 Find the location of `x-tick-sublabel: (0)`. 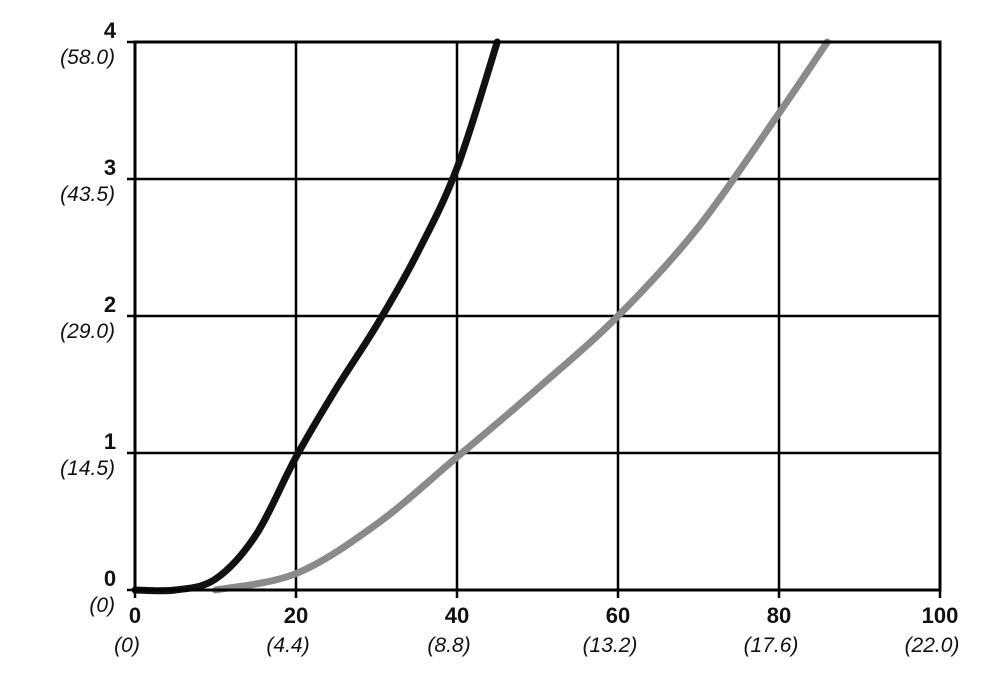

x-tick-sublabel: (0) is located at coordinates (127, 645).